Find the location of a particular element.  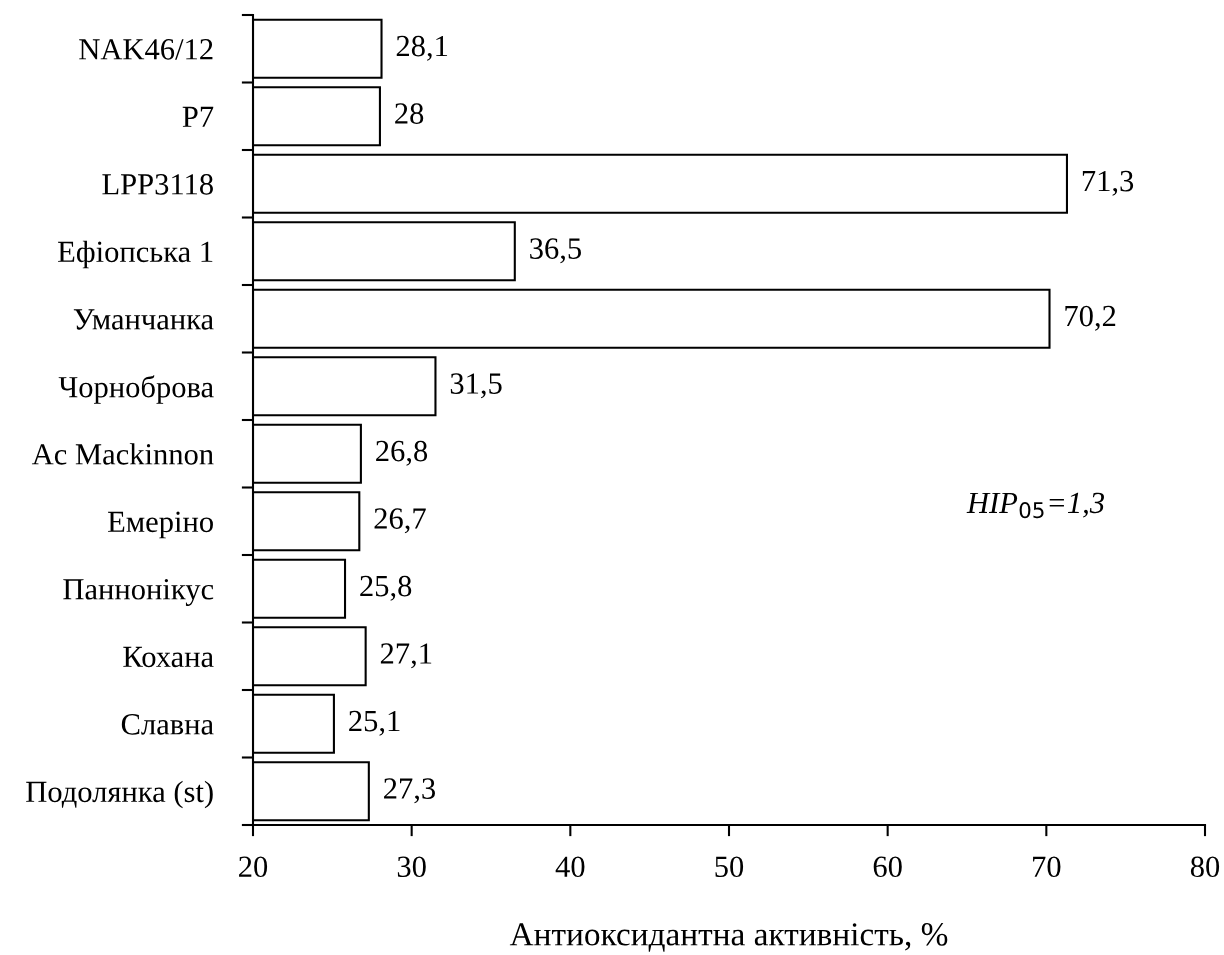

x-tick-label: 30 is located at coordinates (411, 867).